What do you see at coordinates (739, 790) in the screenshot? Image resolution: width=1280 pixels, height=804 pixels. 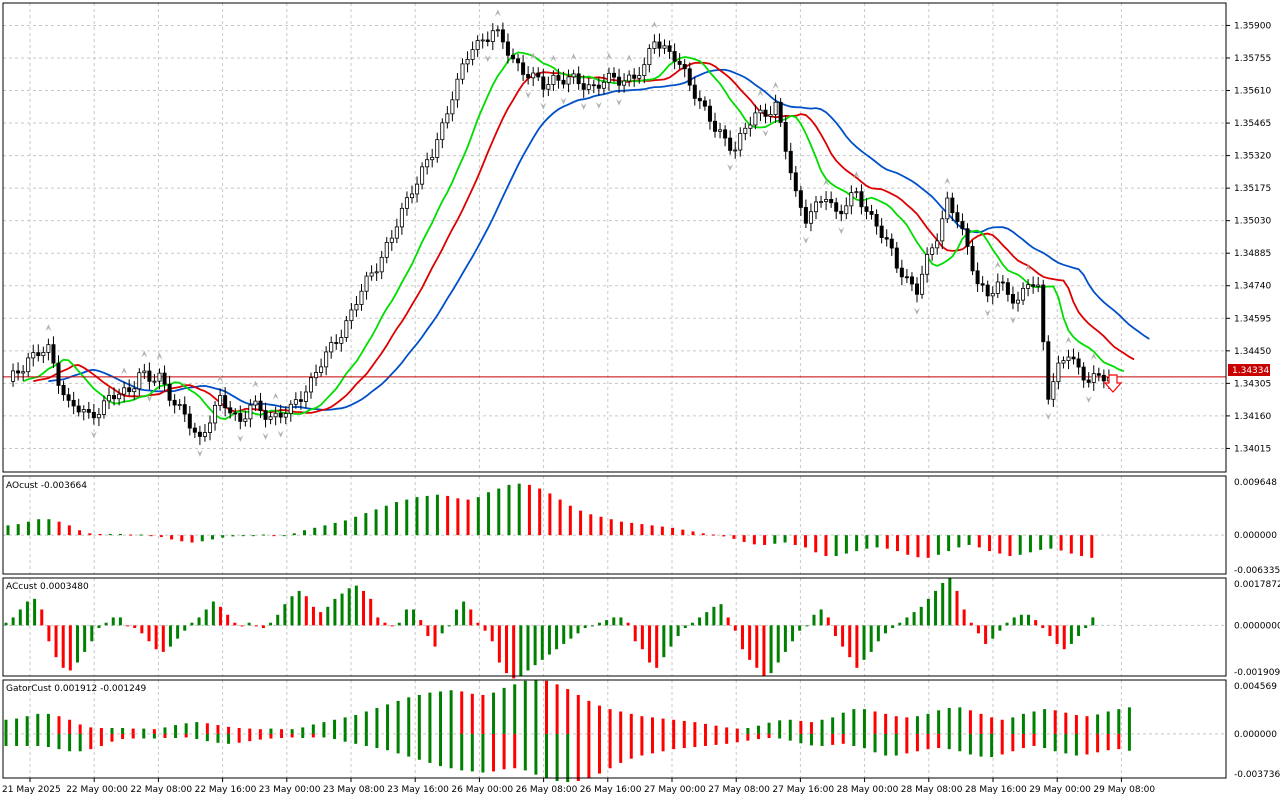 I see `x-axis-label: 27 May 08:00` at bounding box center [739, 790].